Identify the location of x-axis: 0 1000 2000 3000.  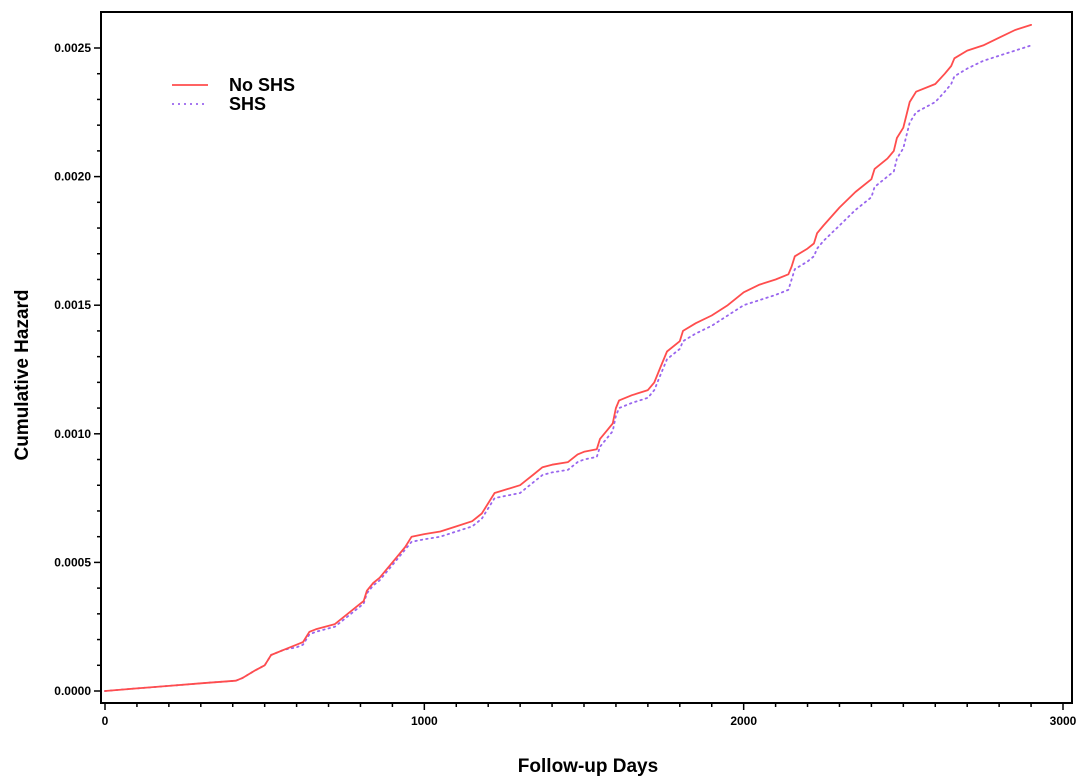
(589, 715).